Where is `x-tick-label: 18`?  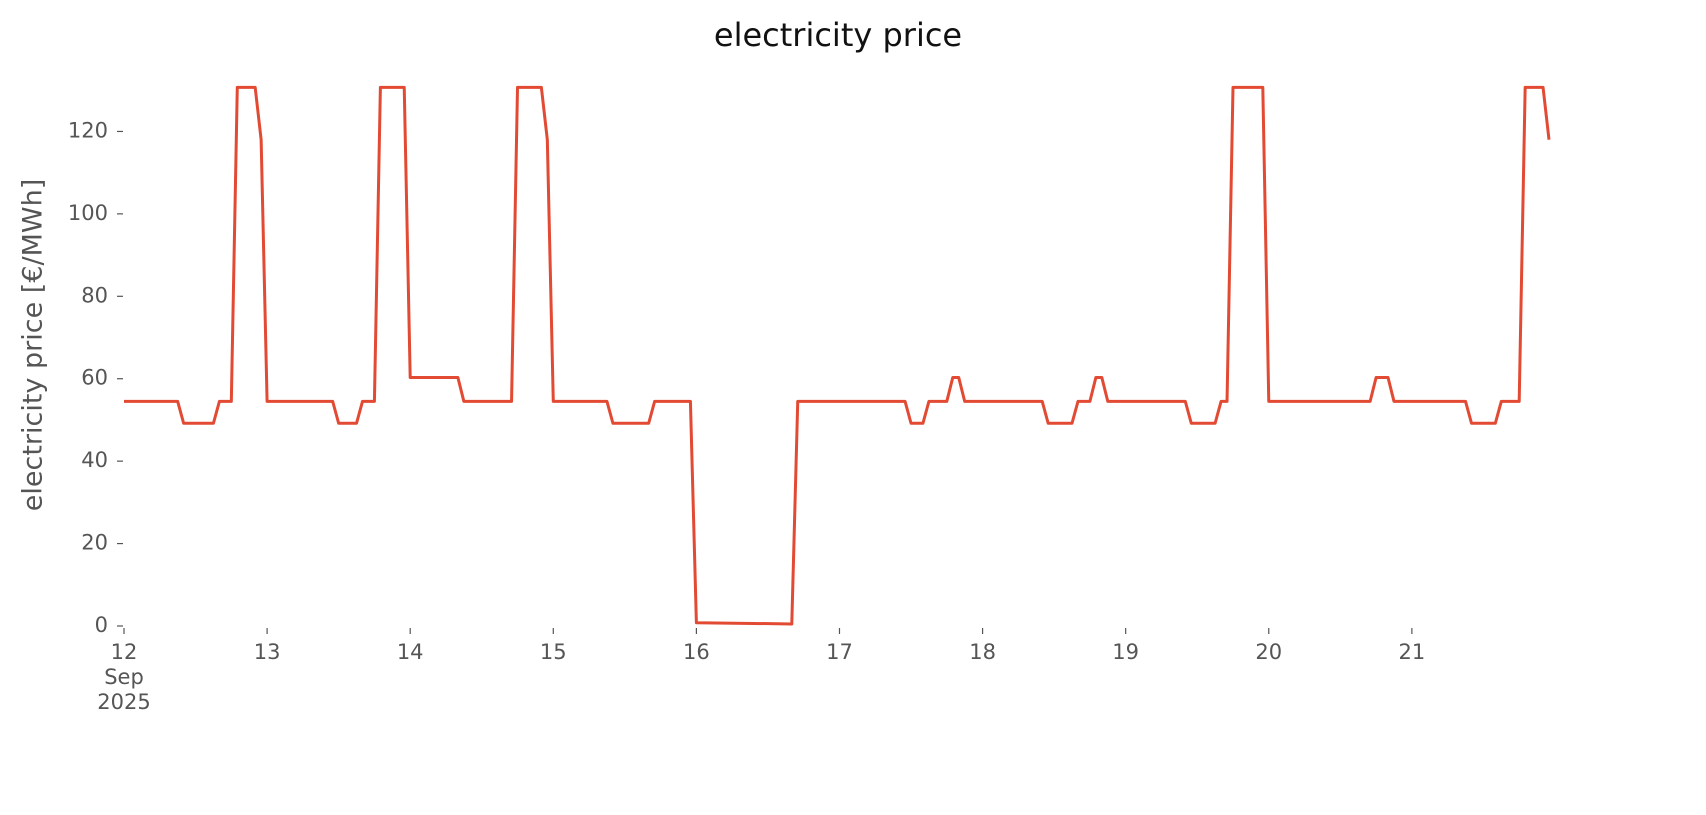 x-tick-label: 18 is located at coordinates (982, 652).